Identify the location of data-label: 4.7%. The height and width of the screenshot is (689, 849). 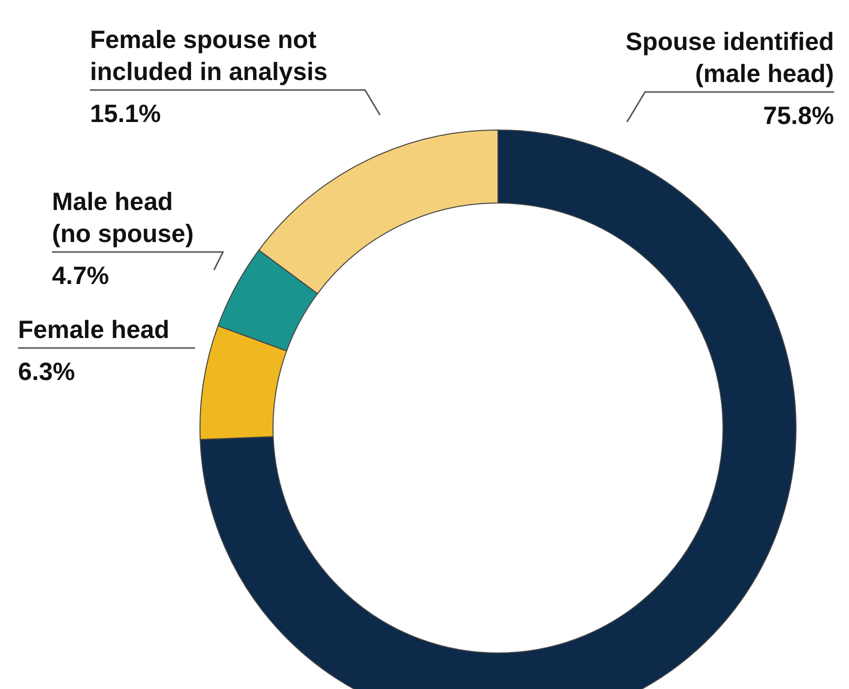
(80, 276).